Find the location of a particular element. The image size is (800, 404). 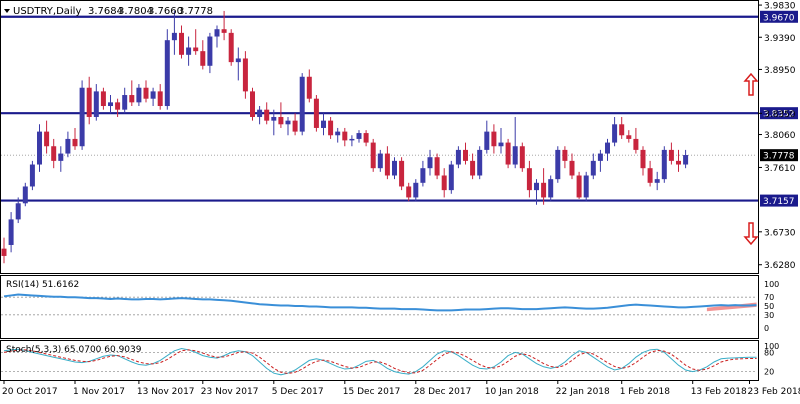

current-price-label: 3.7778 is located at coordinates (779, 157).